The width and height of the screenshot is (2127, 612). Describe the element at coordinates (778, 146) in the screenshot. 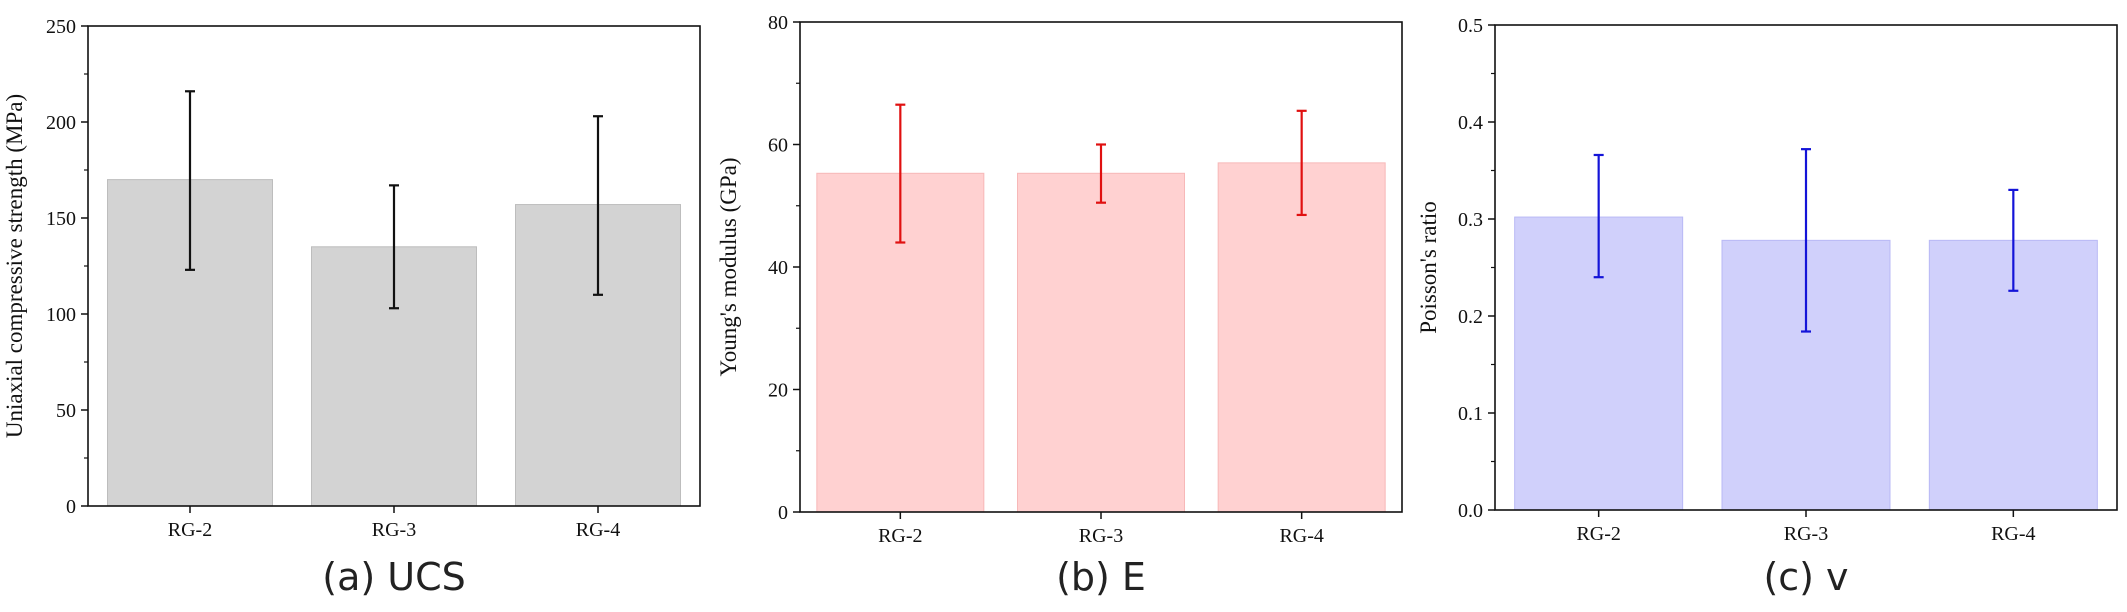

I see `y-tick-label: 60` at that location.